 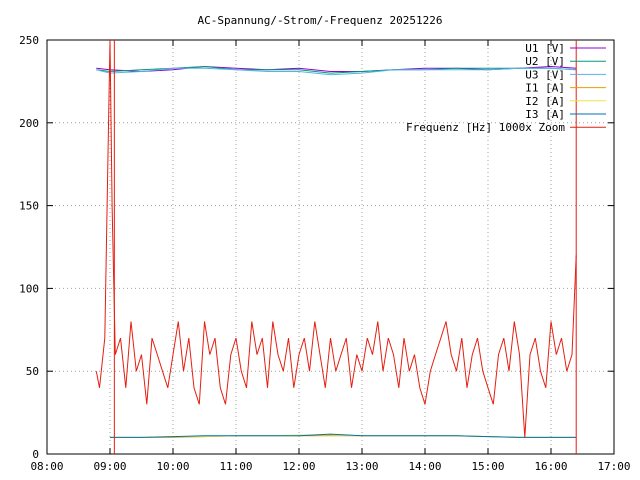 What do you see at coordinates (545, 74) in the screenshot?
I see `legend-label: U3 [V]` at bounding box center [545, 74].